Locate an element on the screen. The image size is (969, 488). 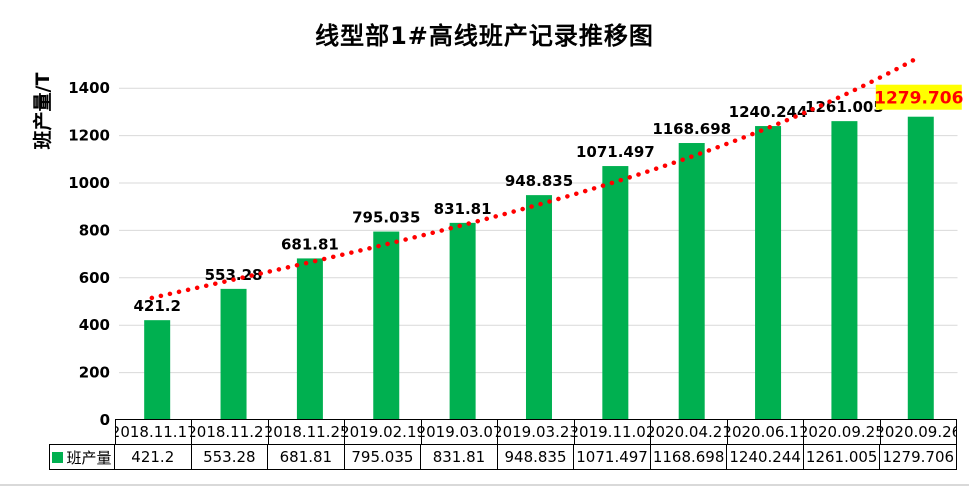
value-cell: 1261.005 is located at coordinates (842, 457).